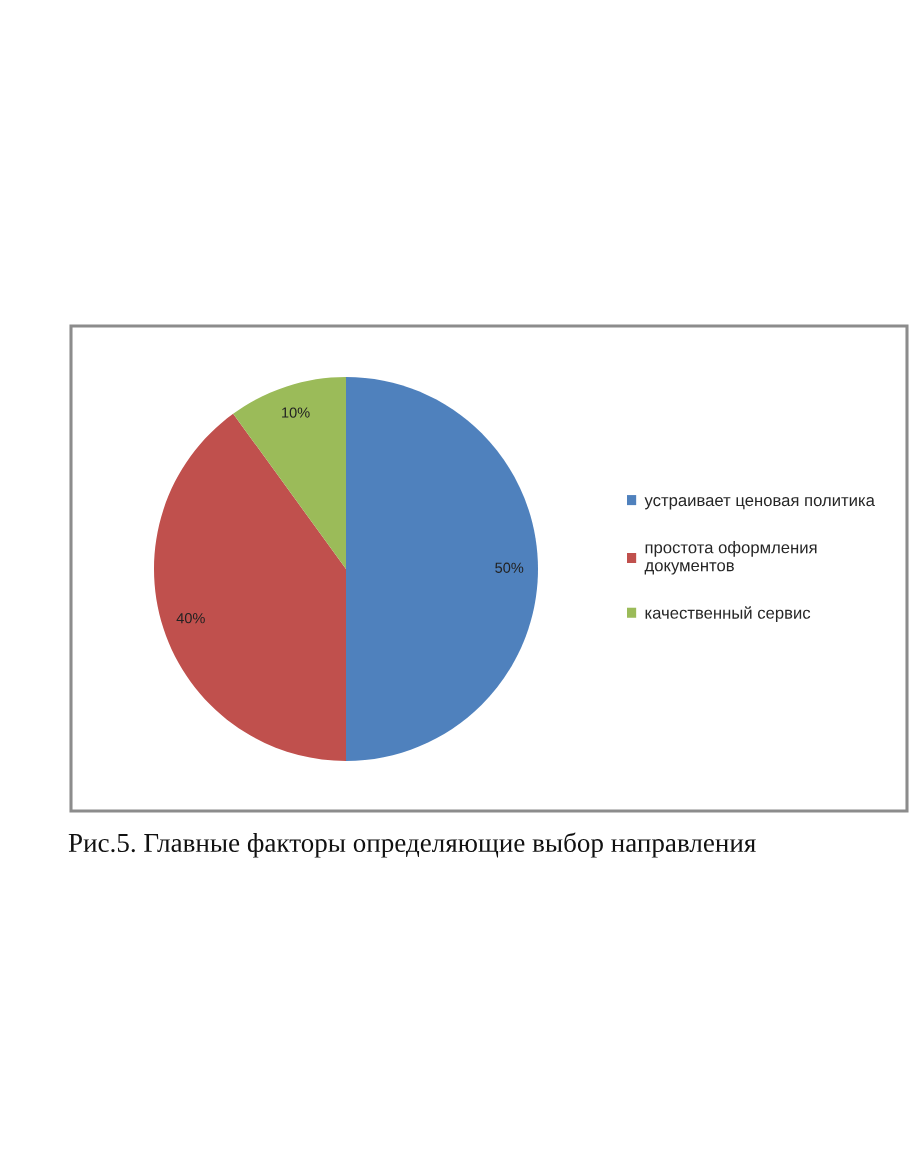  I want to click on legend-label: простота оформления документов, so click(730, 558).